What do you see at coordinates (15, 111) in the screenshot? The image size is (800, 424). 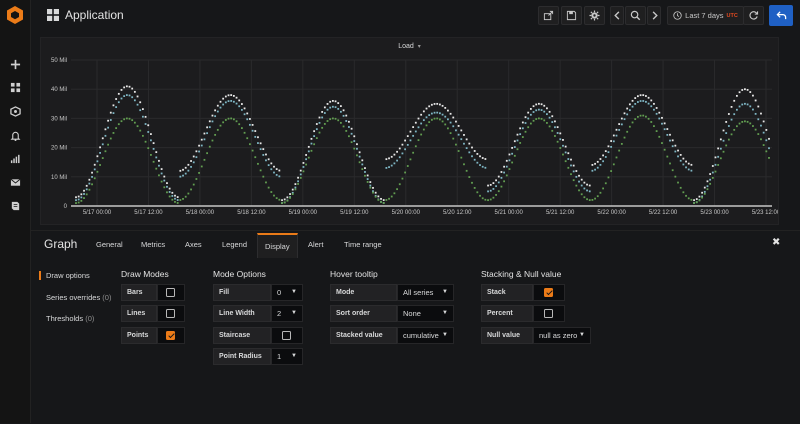 I see `explore-icon` at bounding box center [15, 111].